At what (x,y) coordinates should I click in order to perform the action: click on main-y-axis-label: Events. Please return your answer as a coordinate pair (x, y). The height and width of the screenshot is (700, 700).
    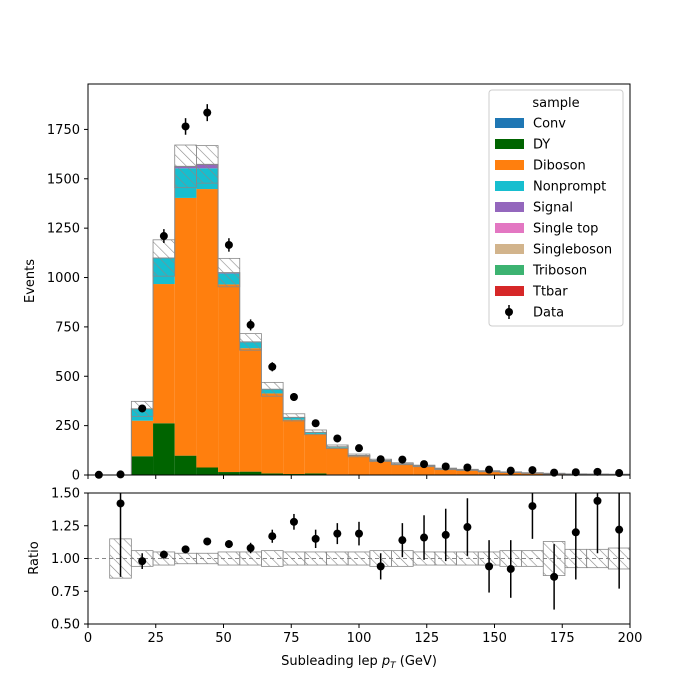
    Looking at the image, I should click on (30, 281).